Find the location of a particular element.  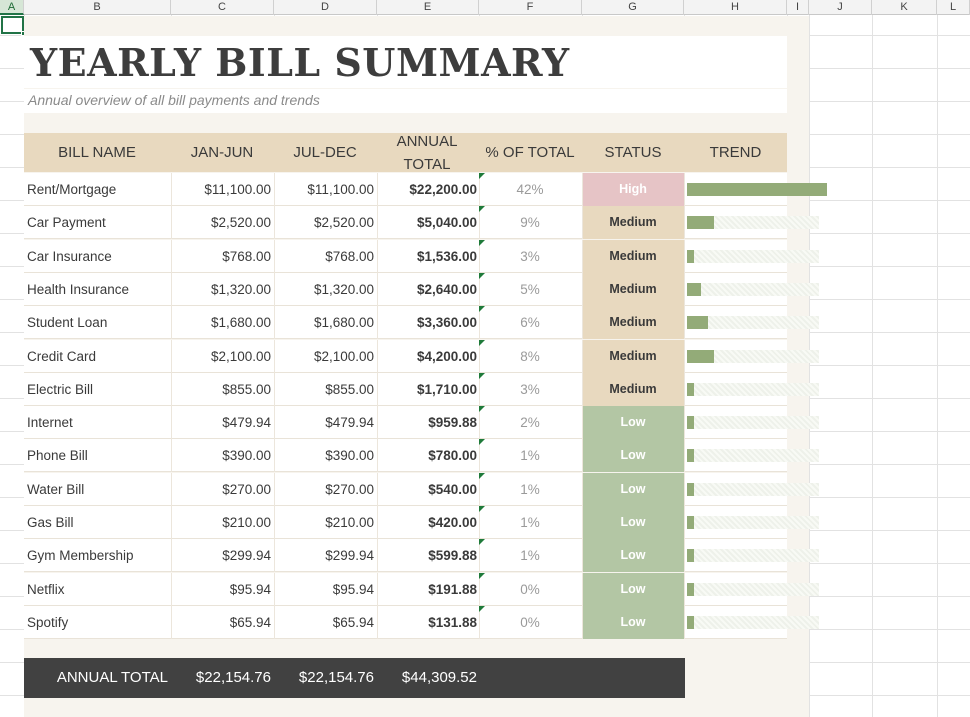

column-header-l: L is located at coordinates (953, 7).